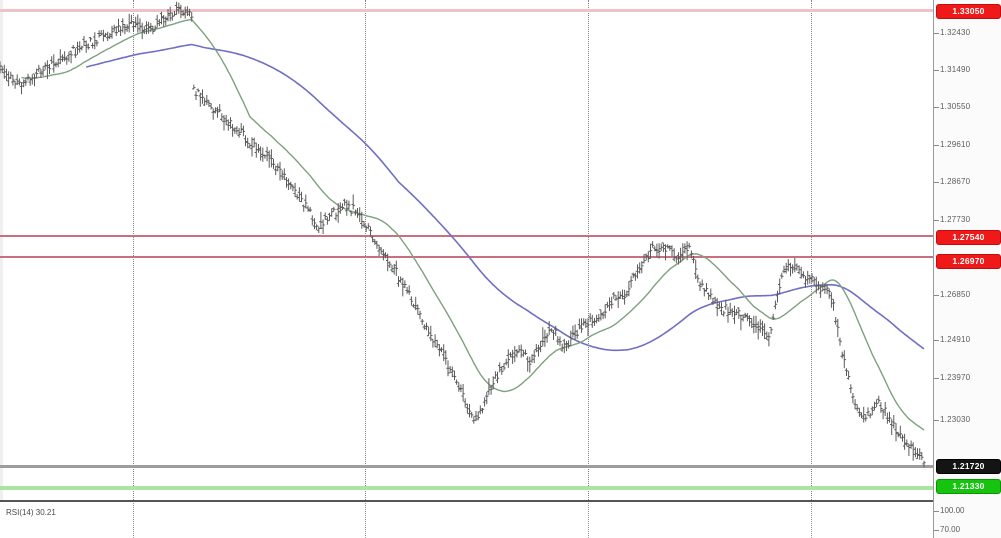 The height and width of the screenshot is (538, 1001). I want to click on price-tick-4: 1.28670, so click(967, 182).